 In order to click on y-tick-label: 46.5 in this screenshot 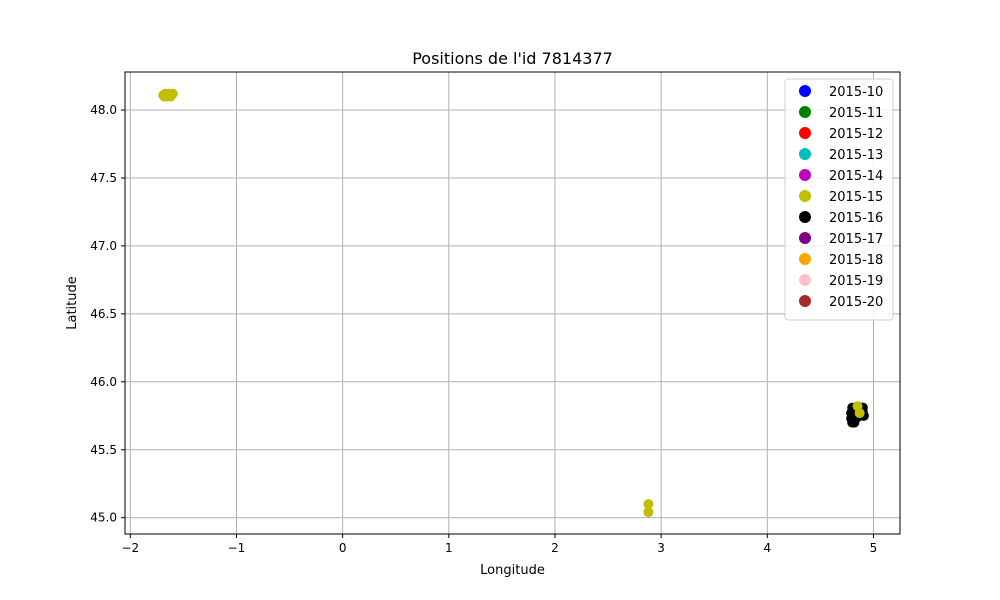, I will do `click(103, 314)`.